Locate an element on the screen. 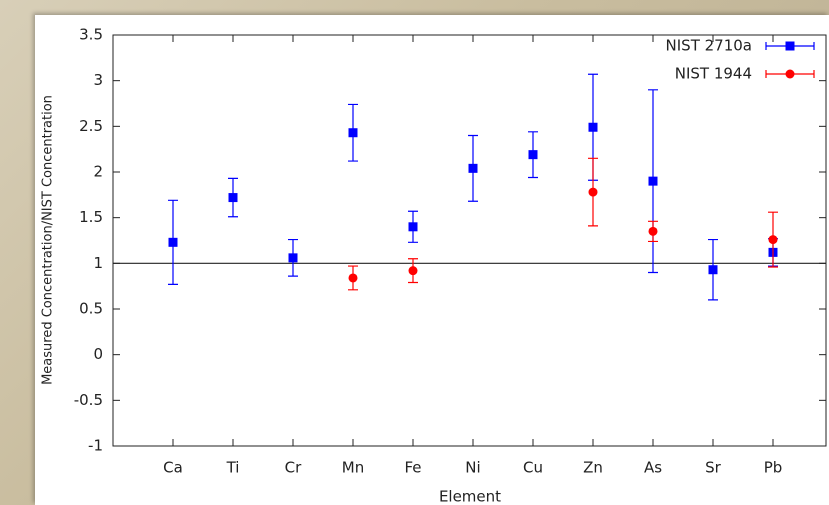 This screenshot has width=829, height=505. y-tick-label: 0 is located at coordinates (98, 354).